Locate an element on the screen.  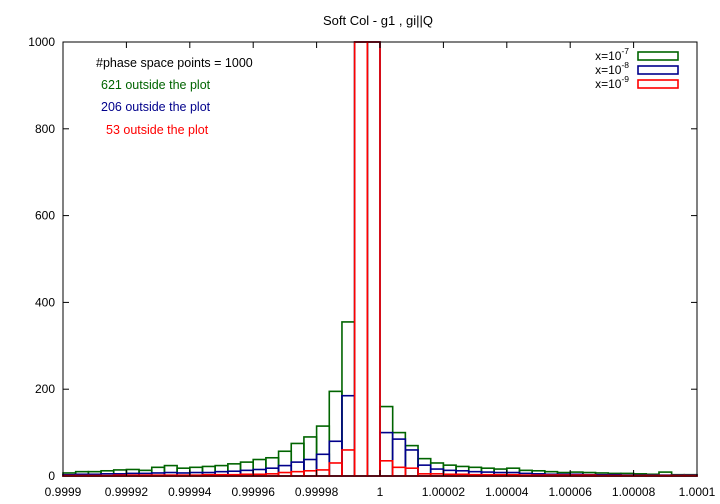
chart-title: Soft Col - g1 , gi||Q is located at coordinates (378, 20).